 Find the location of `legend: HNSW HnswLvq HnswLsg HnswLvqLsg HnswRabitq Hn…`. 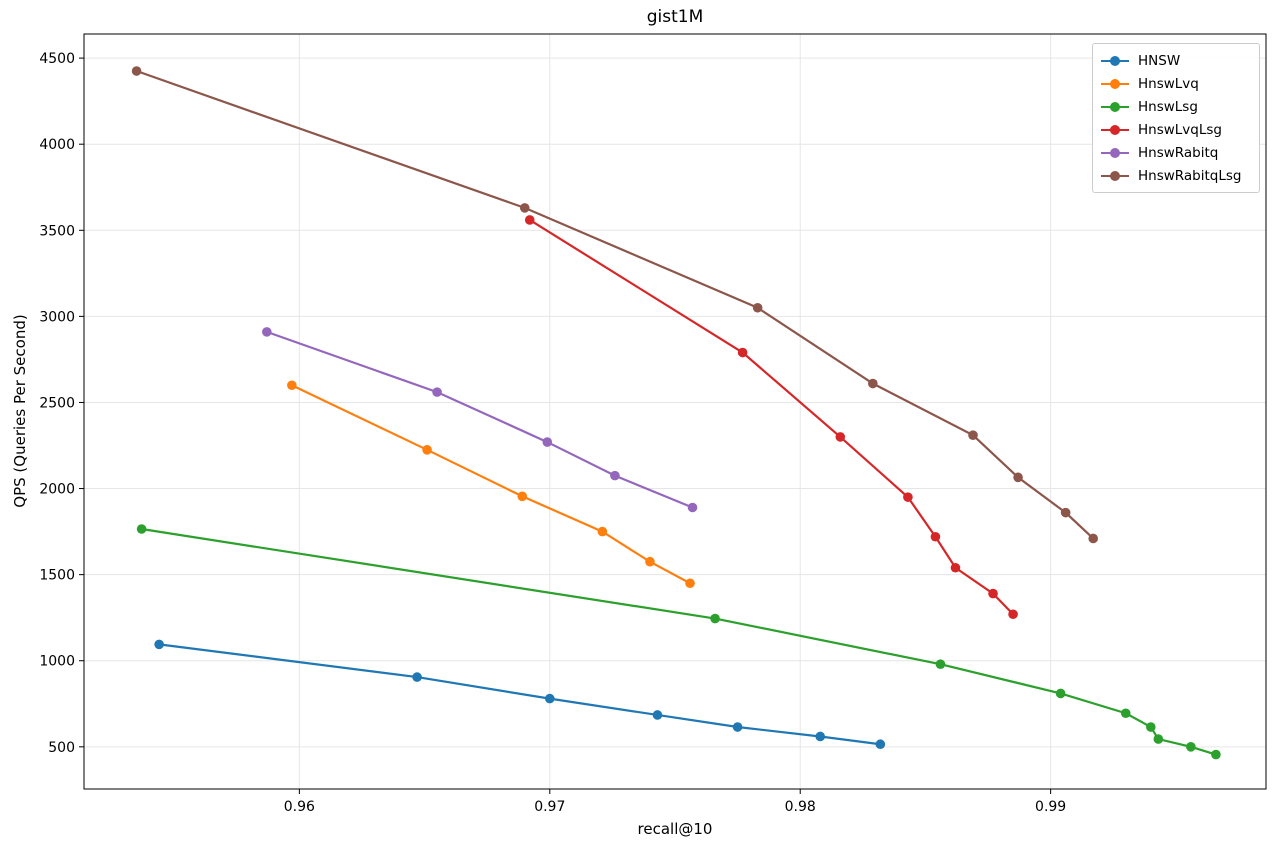

legend: HNSW HnswLvq HnswLsg HnswLvqLsg HnswRabitq Hn… is located at coordinates (1176, 118).